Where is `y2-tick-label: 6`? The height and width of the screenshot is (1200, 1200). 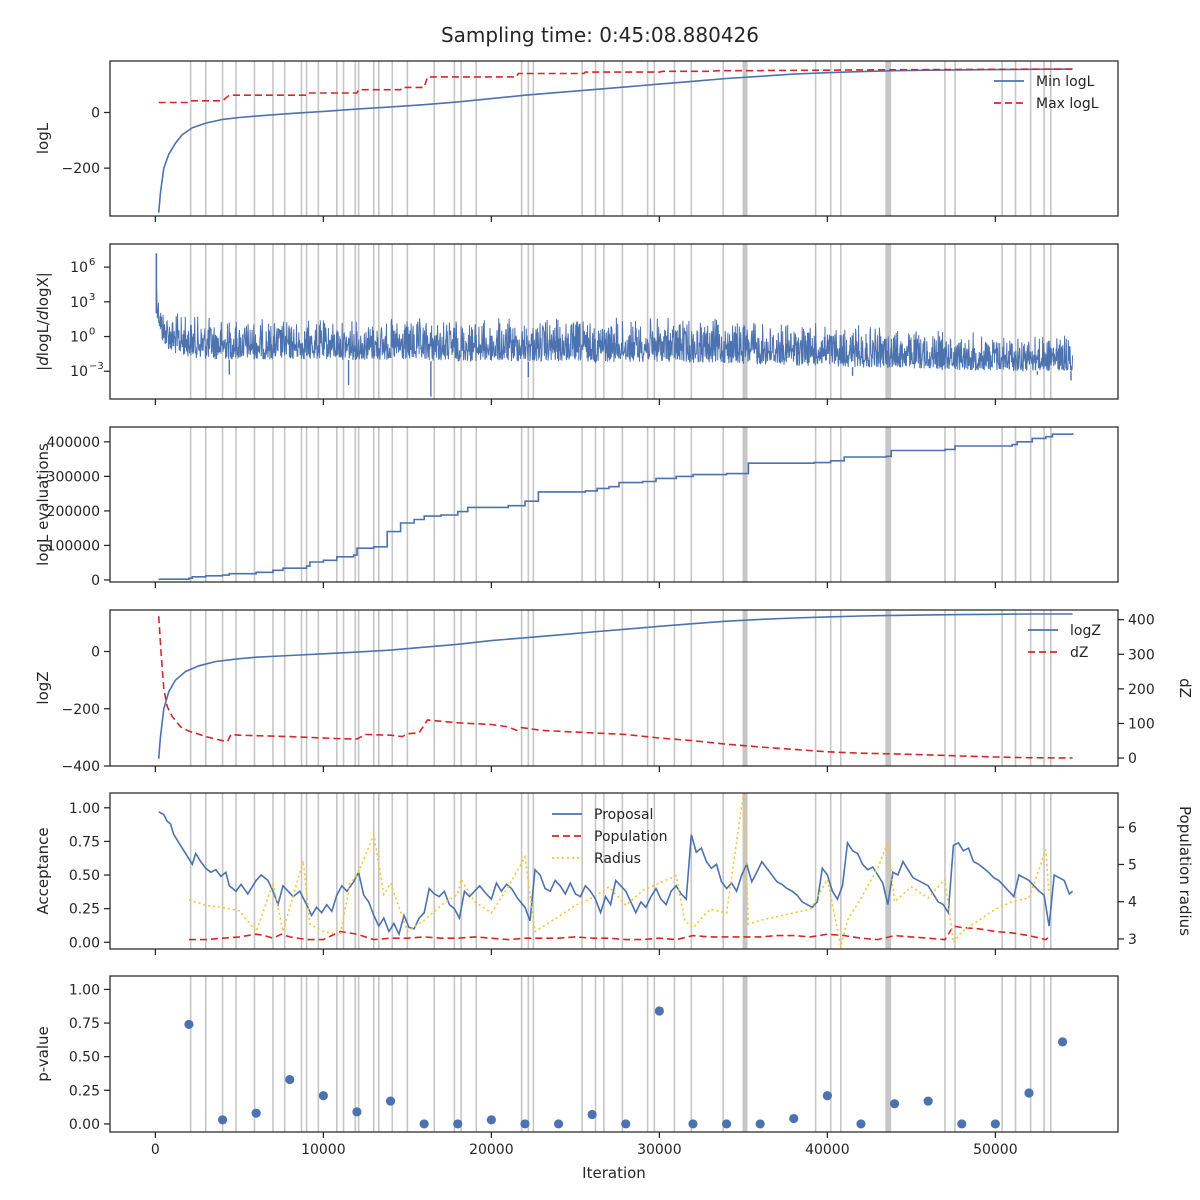 y2-tick-label: 6 is located at coordinates (1132, 828).